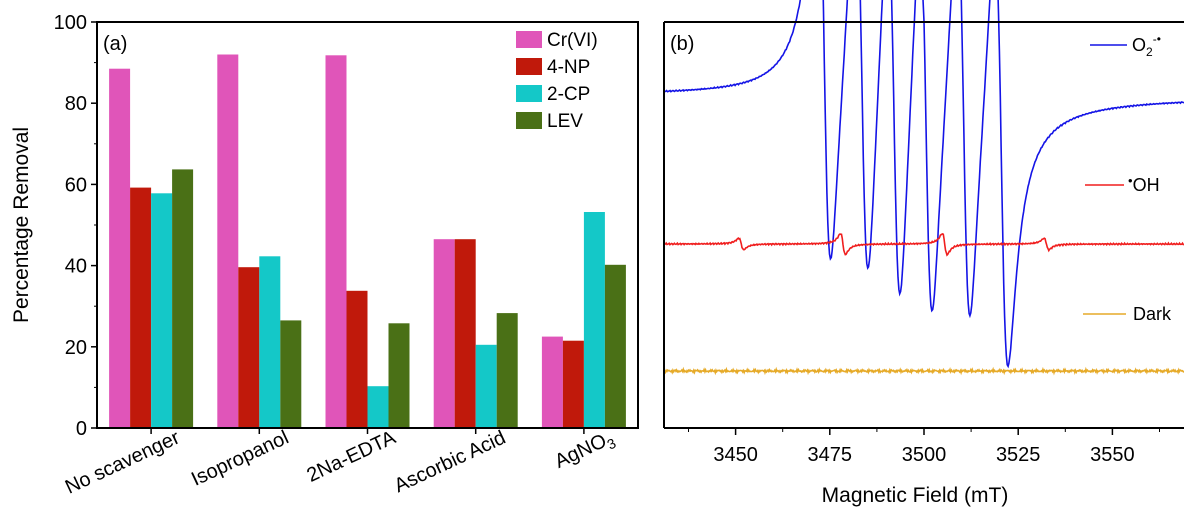  What do you see at coordinates (352, 456) in the screenshot?
I see `category-label: 2Na-EDTA` at bounding box center [352, 456].